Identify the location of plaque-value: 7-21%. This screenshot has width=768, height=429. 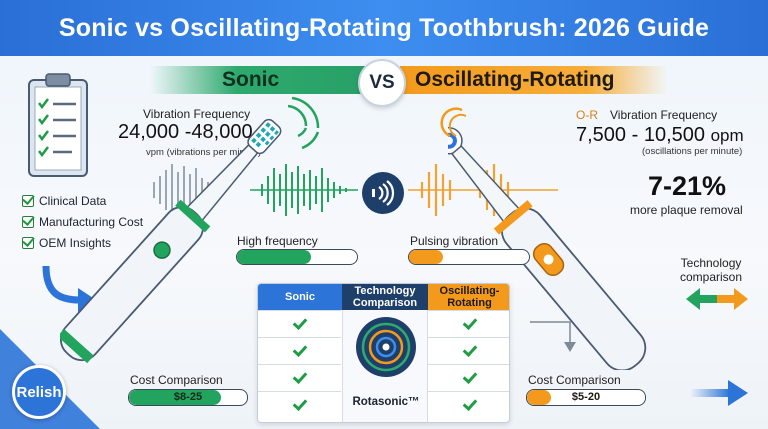
(687, 186).